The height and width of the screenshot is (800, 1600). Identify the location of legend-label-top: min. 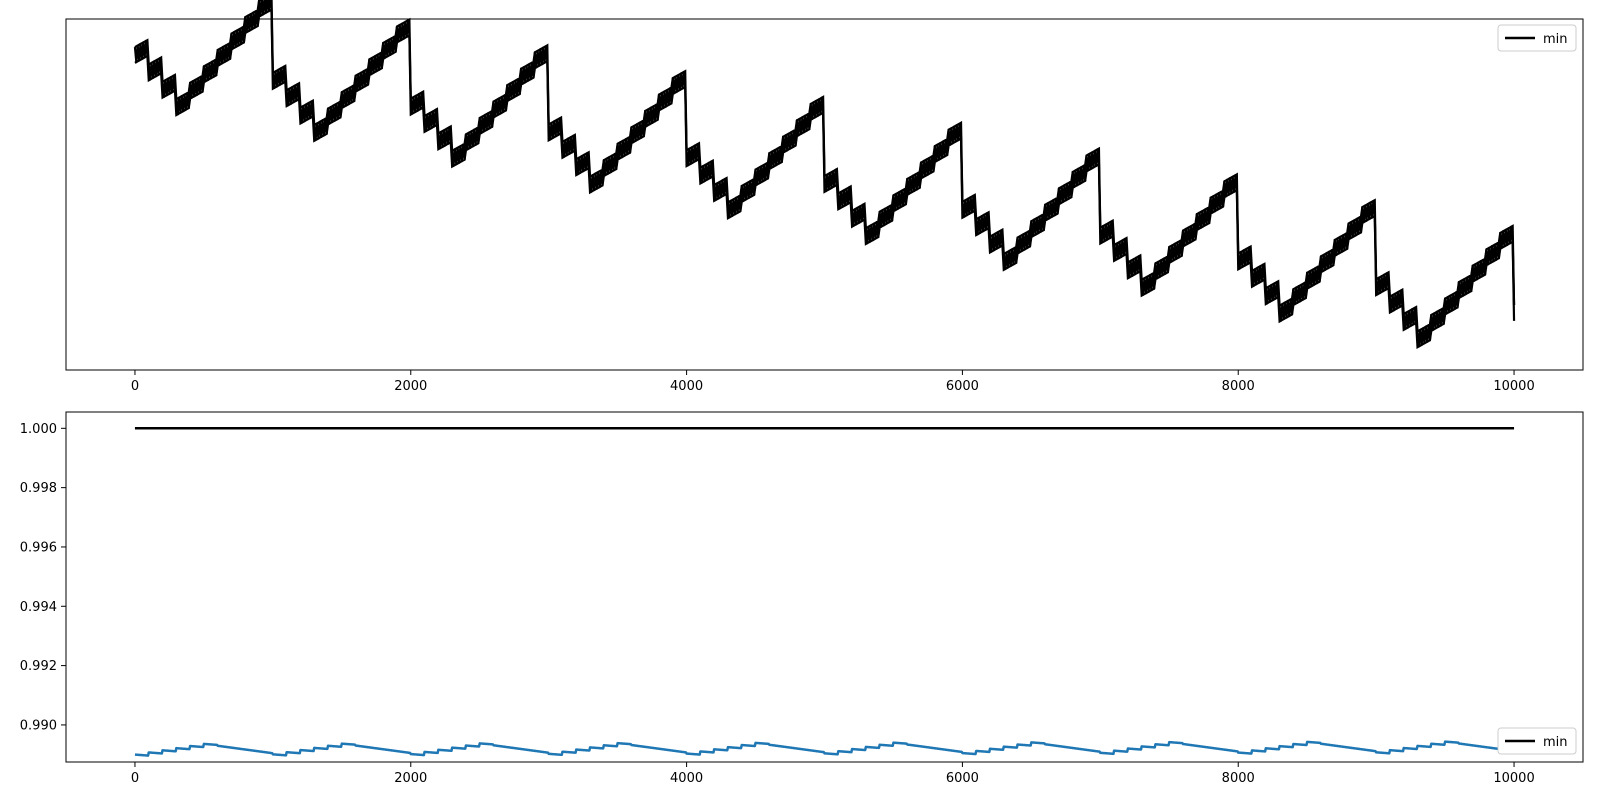
(1555, 39).